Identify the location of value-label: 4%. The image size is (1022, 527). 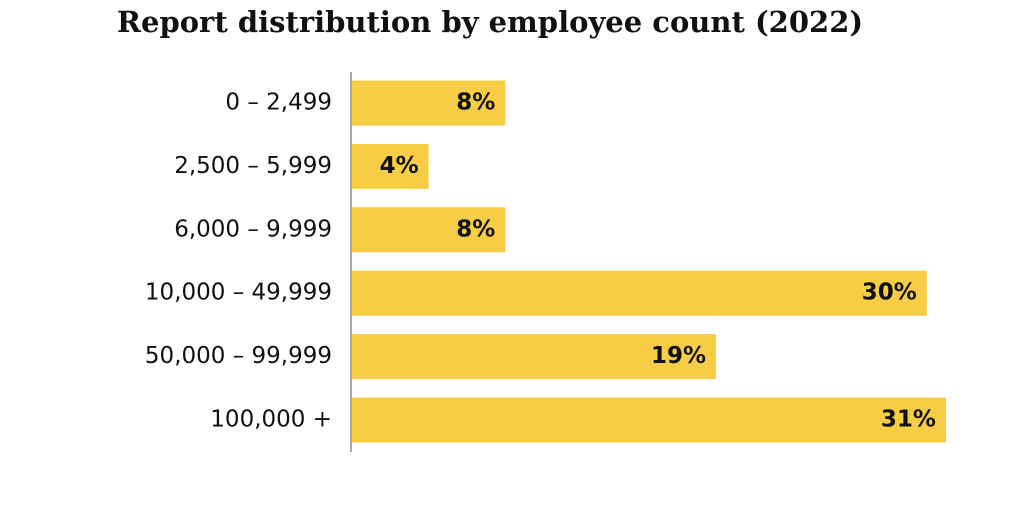
(399, 166).